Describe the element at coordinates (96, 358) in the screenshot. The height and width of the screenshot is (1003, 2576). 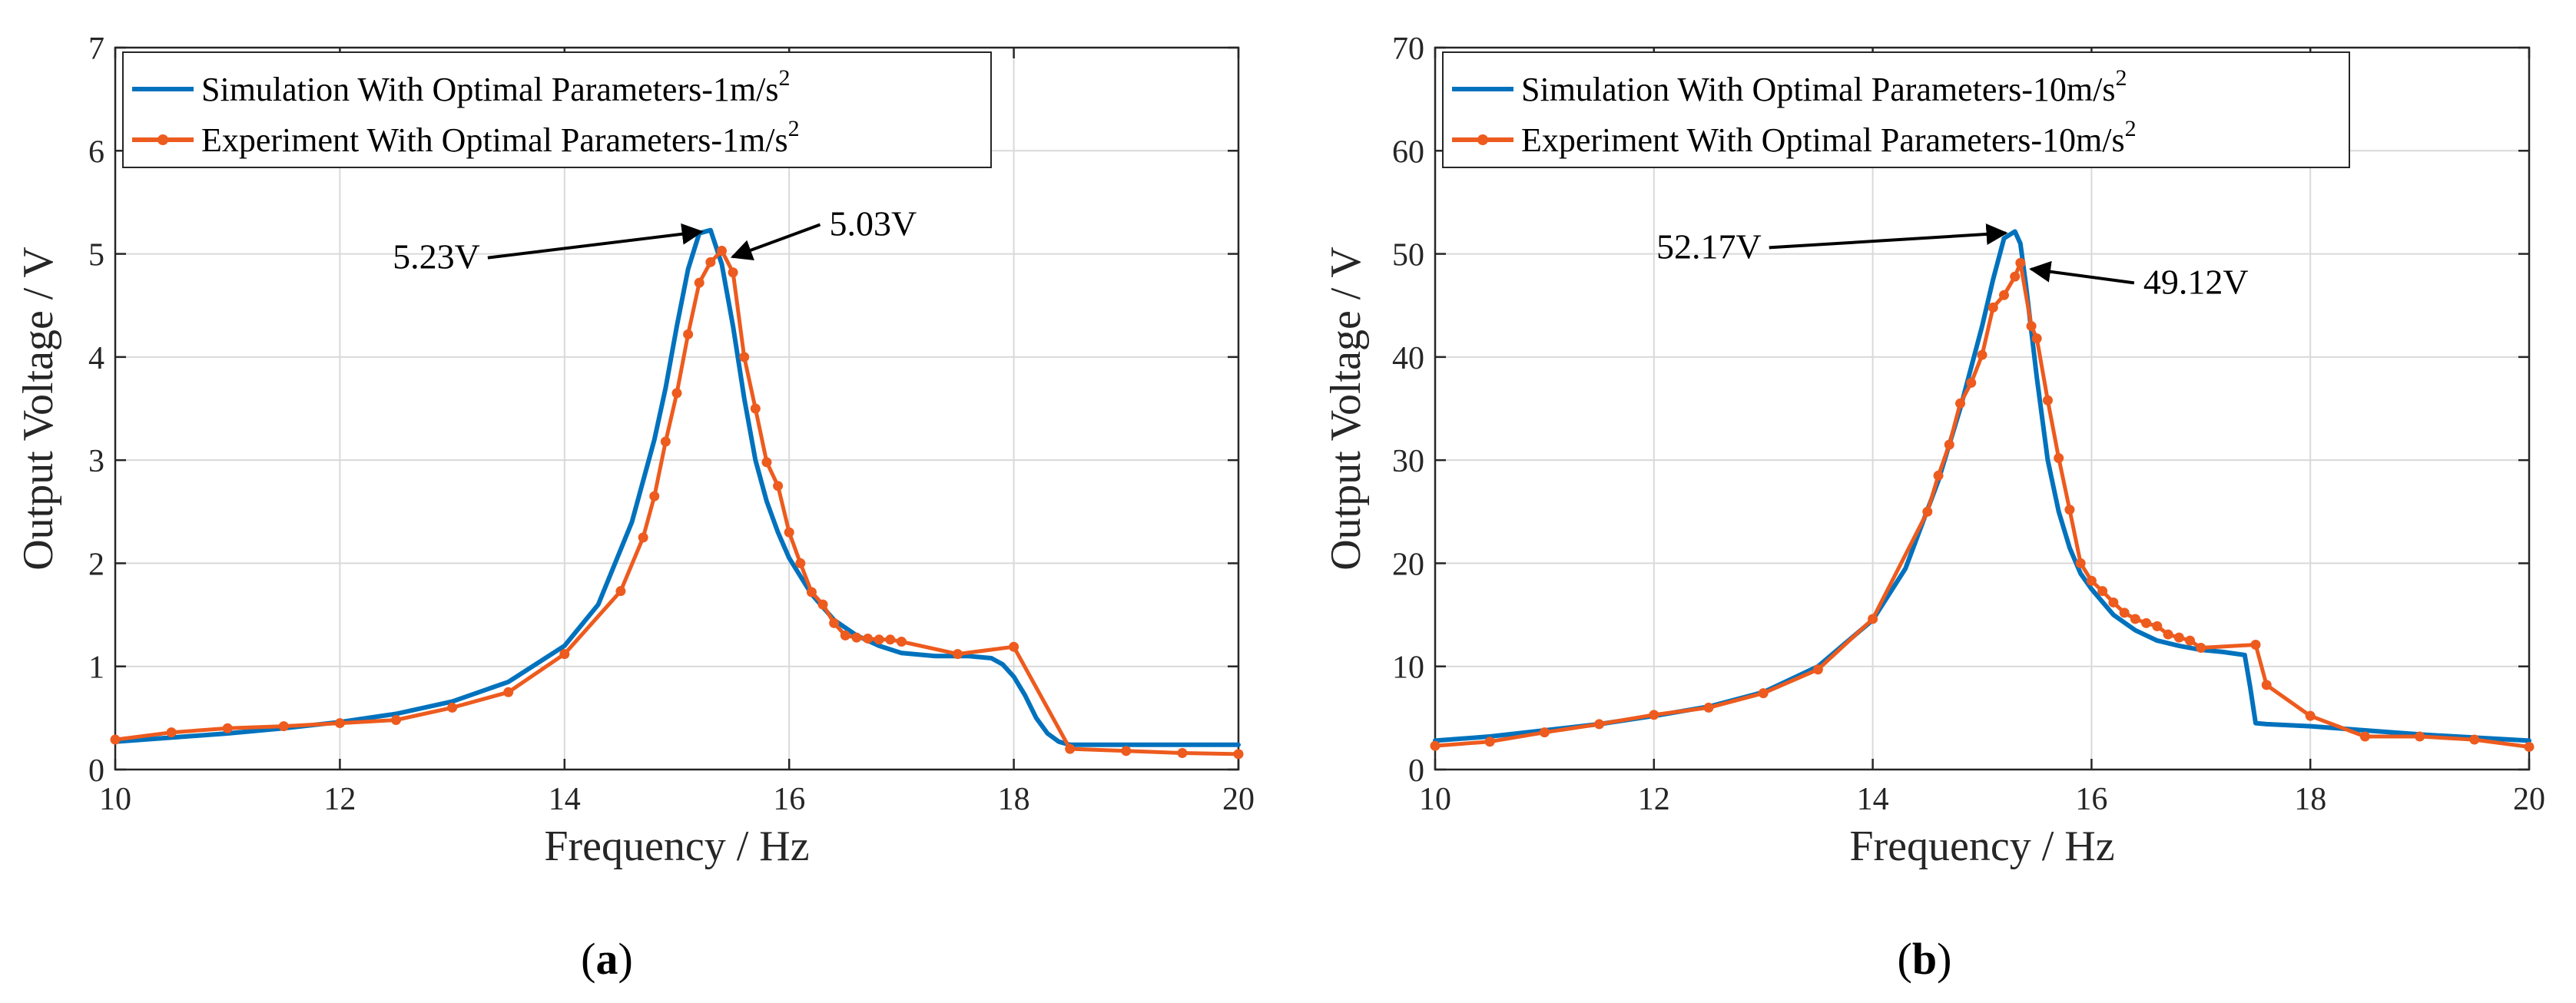
I see `y-tick-label: 4` at that location.